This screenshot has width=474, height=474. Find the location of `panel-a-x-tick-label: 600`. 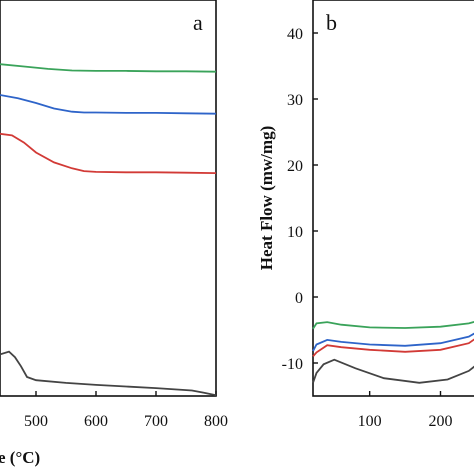

panel-a-x-tick-label: 600 is located at coordinates (96, 421).